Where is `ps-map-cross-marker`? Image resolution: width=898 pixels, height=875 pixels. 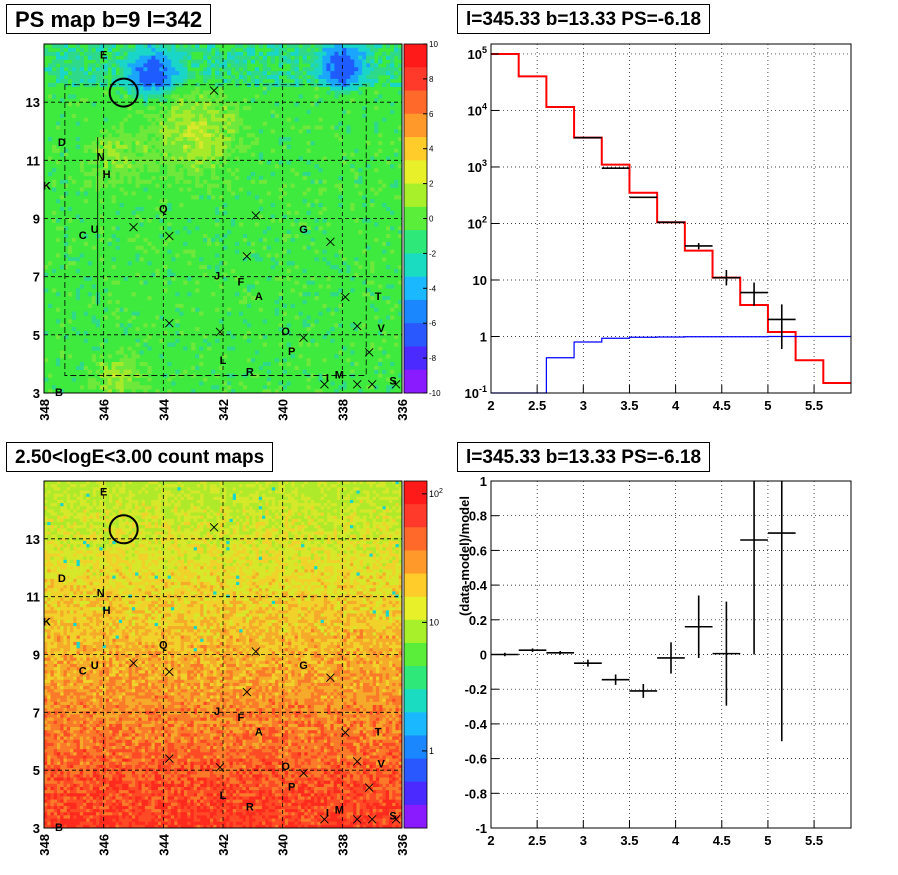 ps-map-cross-marker is located at coordinates (396, 384).